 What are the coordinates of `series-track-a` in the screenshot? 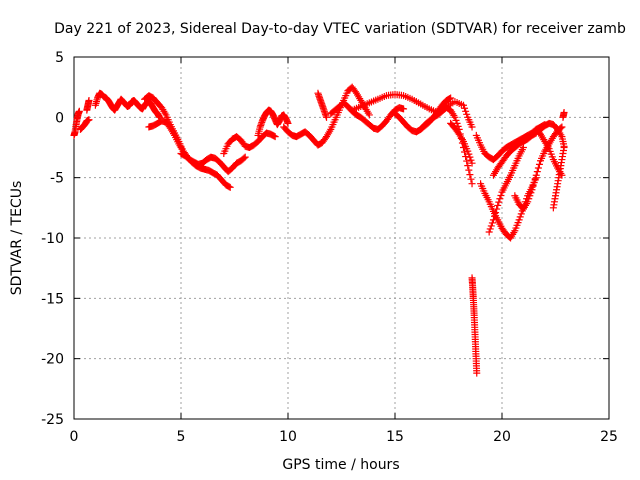 It's located at (76, 123).